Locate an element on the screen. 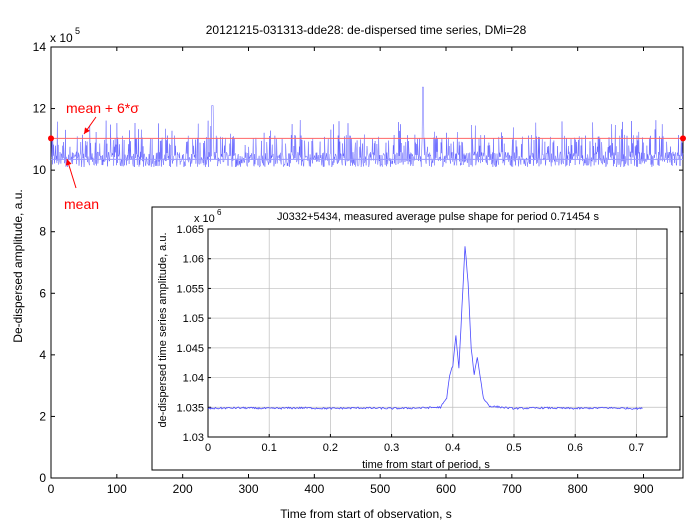  x-tick-label: 700 is located at coordinates (512, 489).